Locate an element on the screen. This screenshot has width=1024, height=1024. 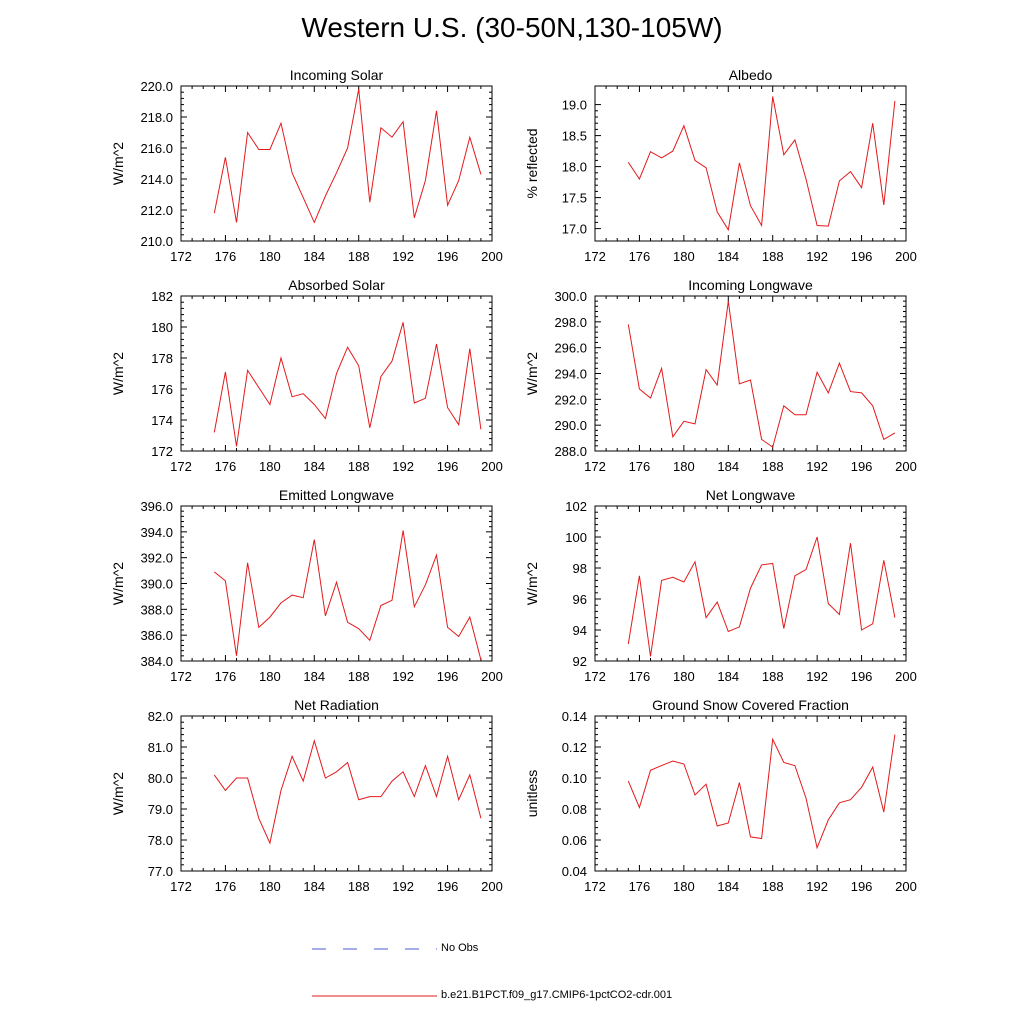
panel-title: Net Radiation is located at coordinates (336, 705).